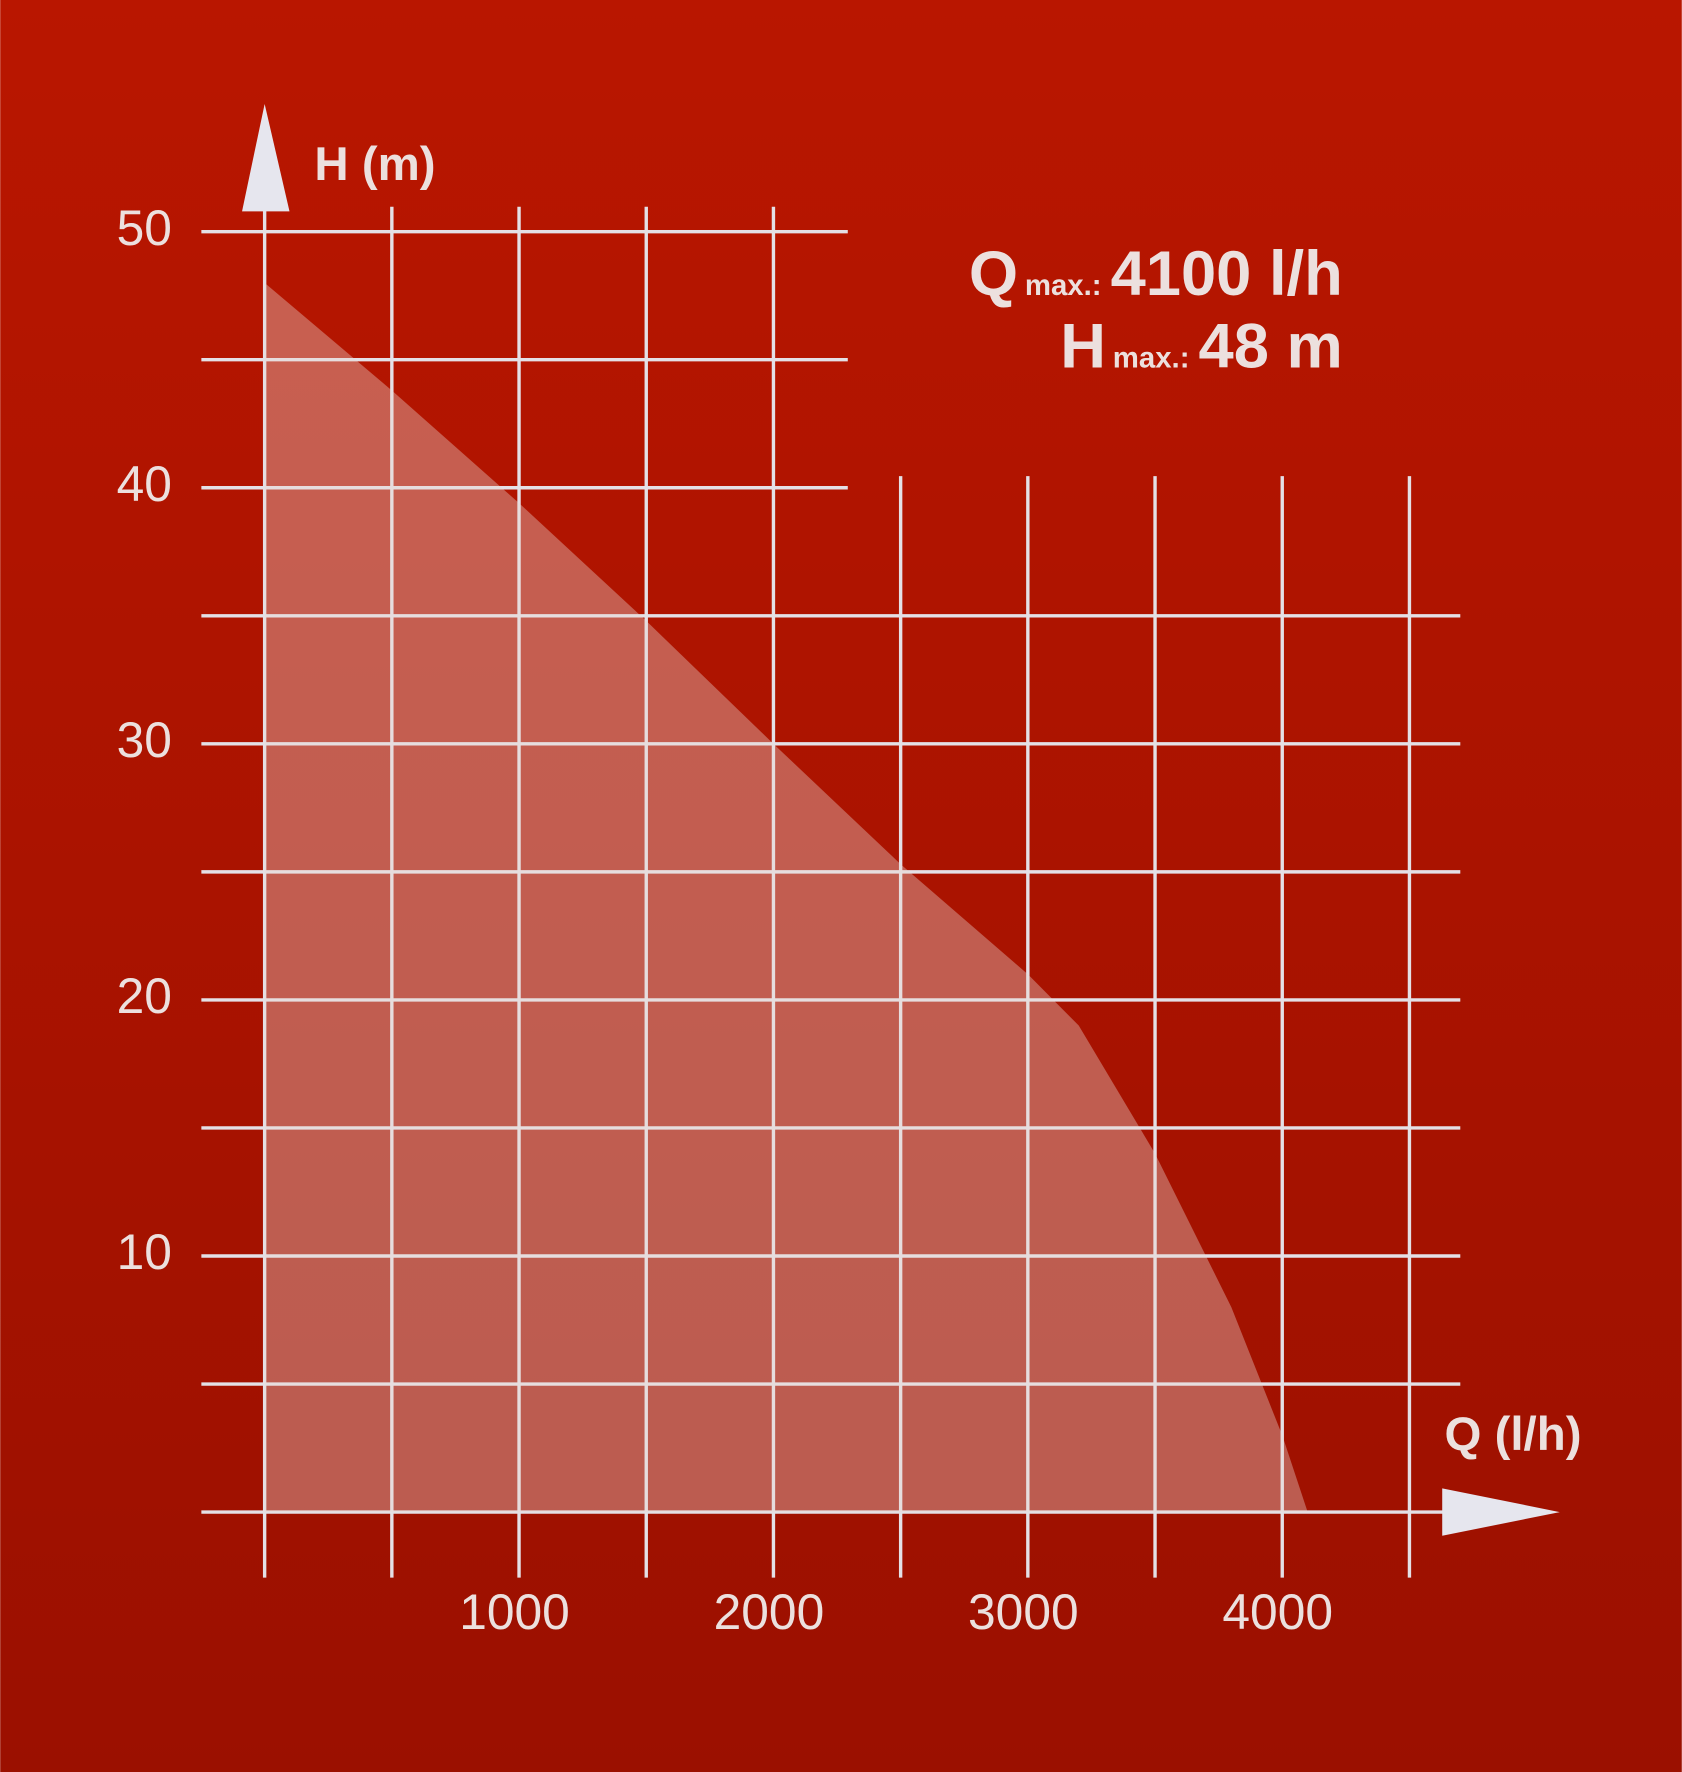 This screenshot has height=1772, width=1682. Describe the element at coordinates (144, 740) in the screenshot. I see `y-tick-label: 30` at that location.